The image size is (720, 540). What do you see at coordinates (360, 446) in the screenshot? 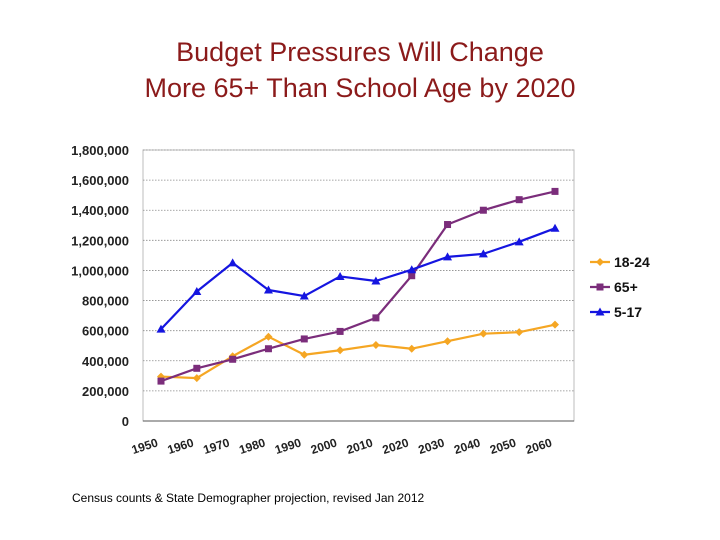
I see `x-tick-label: 2010` at bounding box center [360, 446].